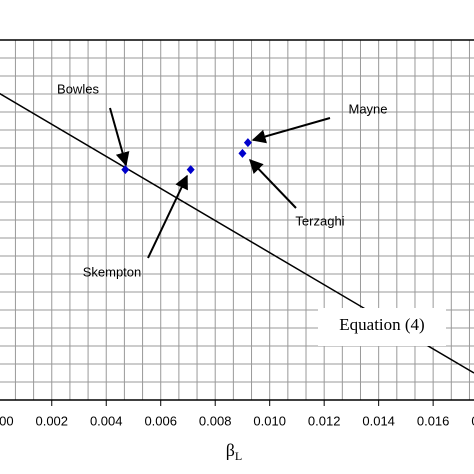 This screenshot has width=474, height=474. I want to click on x-tick-label: 0.018, so click(472, 420).